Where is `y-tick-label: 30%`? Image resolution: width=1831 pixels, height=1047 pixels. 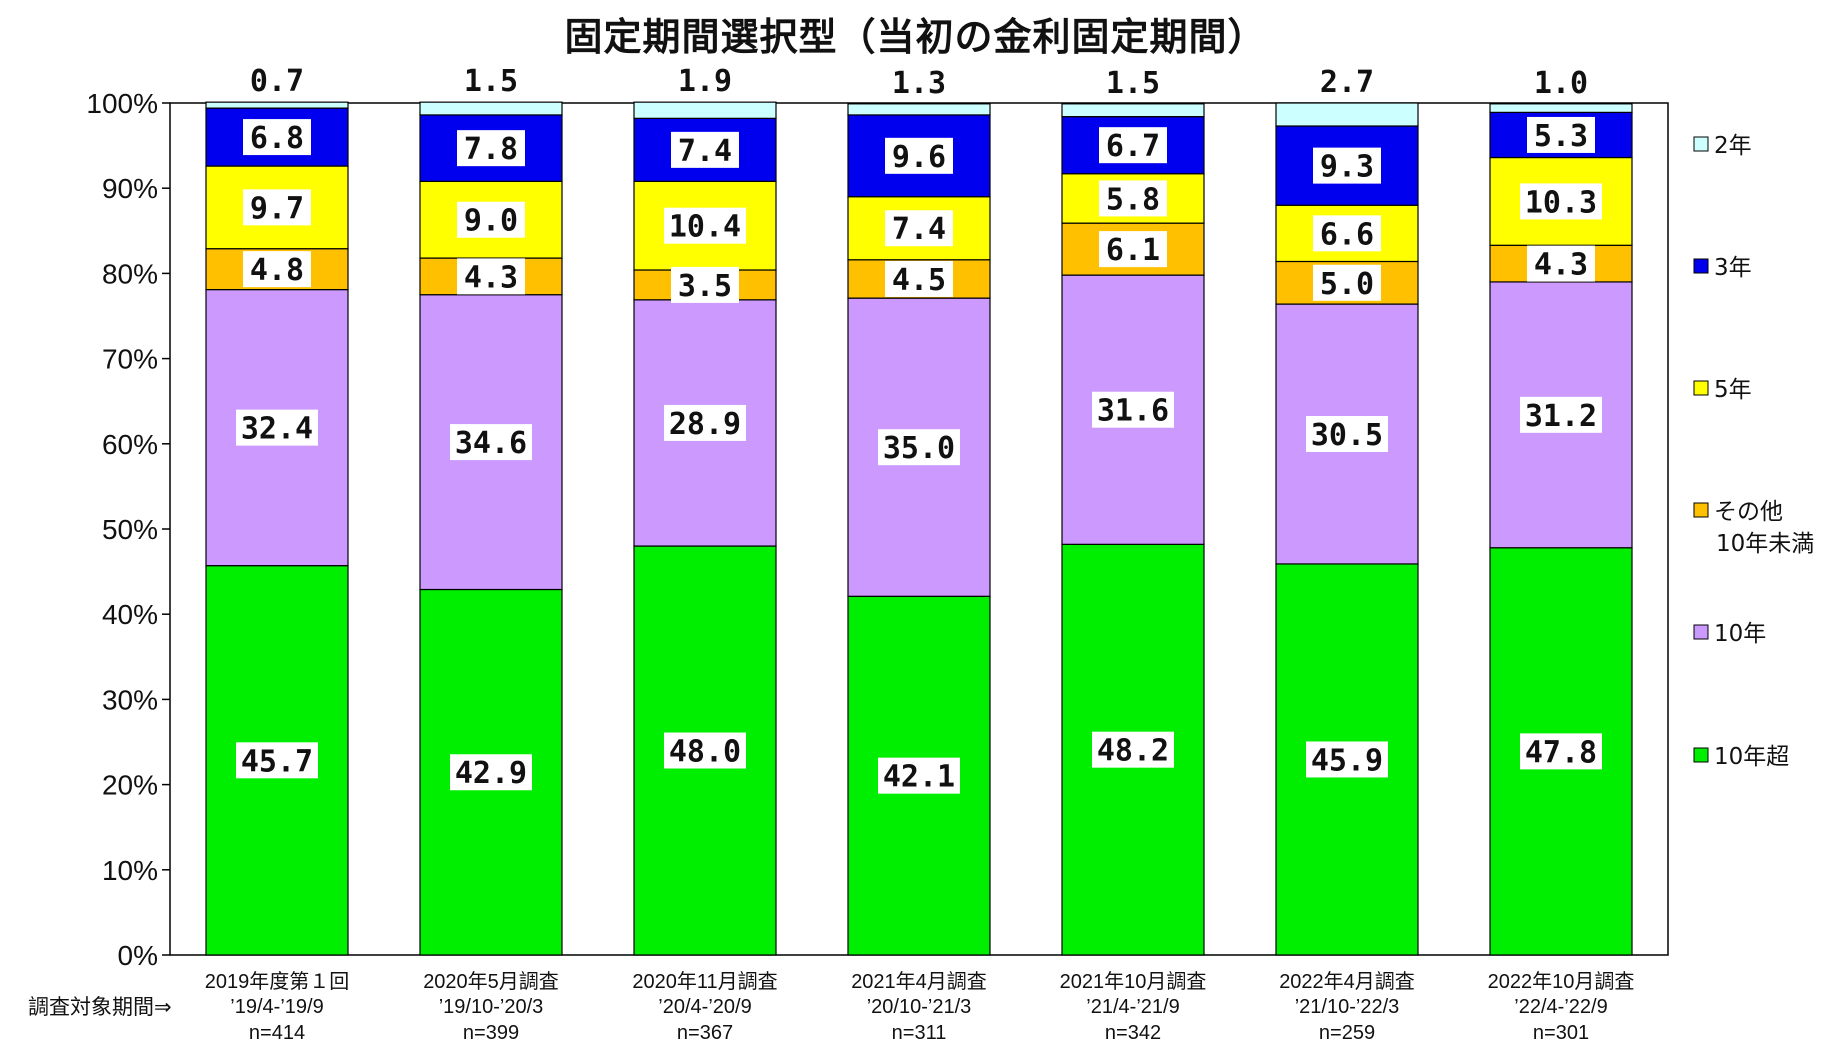 y-tick-label: 30% is located at coordinates (130, 699).